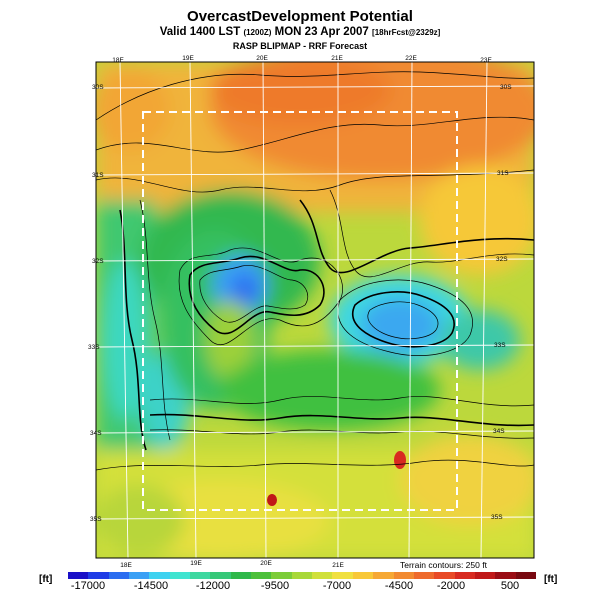  What do you see at coordinates (196, 563) in the screenshot?
I see `lon-label-bottom-19e: 19E` at bounding box center [196, 563].